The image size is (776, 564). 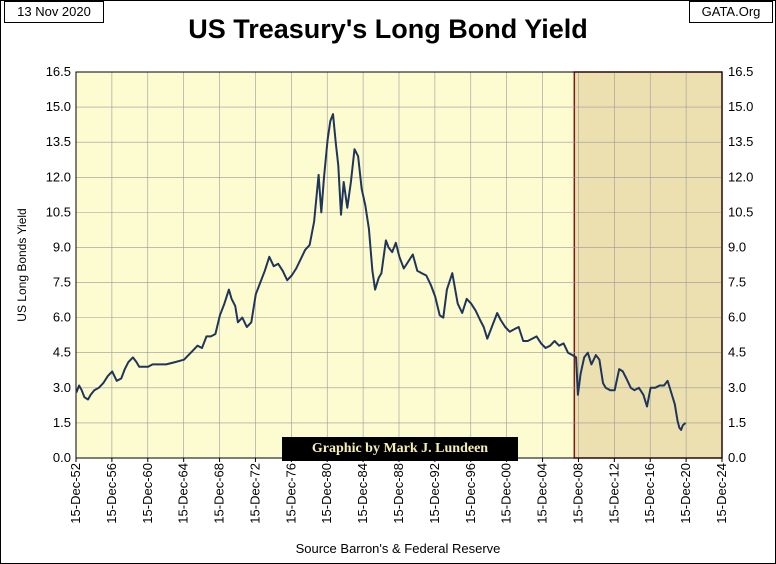 I want to click on y-tick-label-left: 13.5, so click(x=58, y=141).